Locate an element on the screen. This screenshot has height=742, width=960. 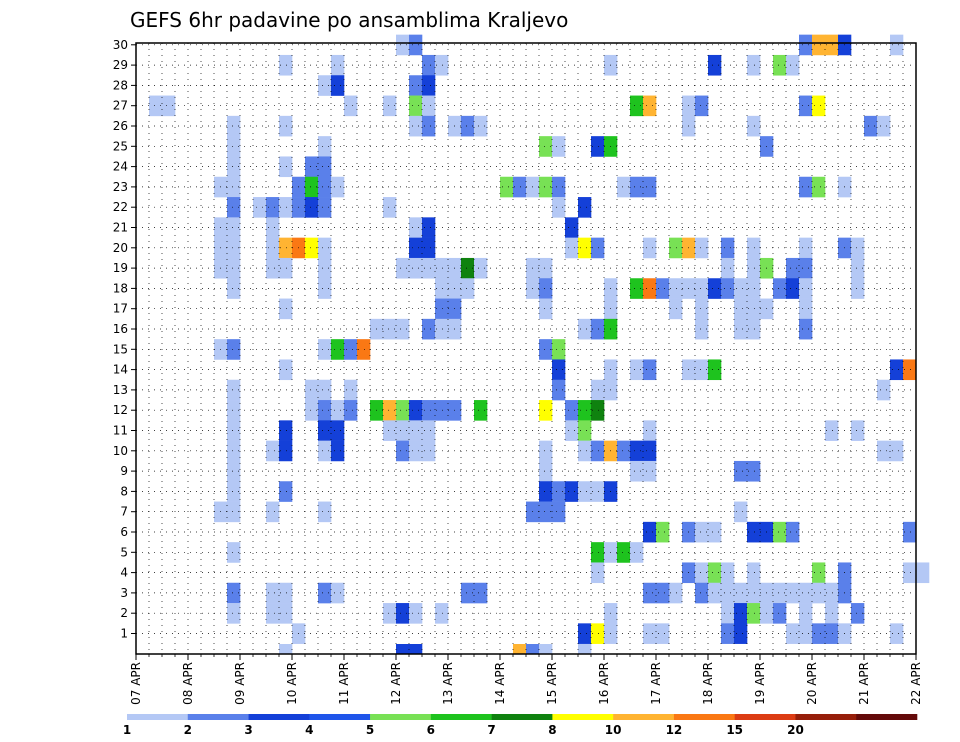
y-tick-label: 26 is located at coordinates (120, 126).